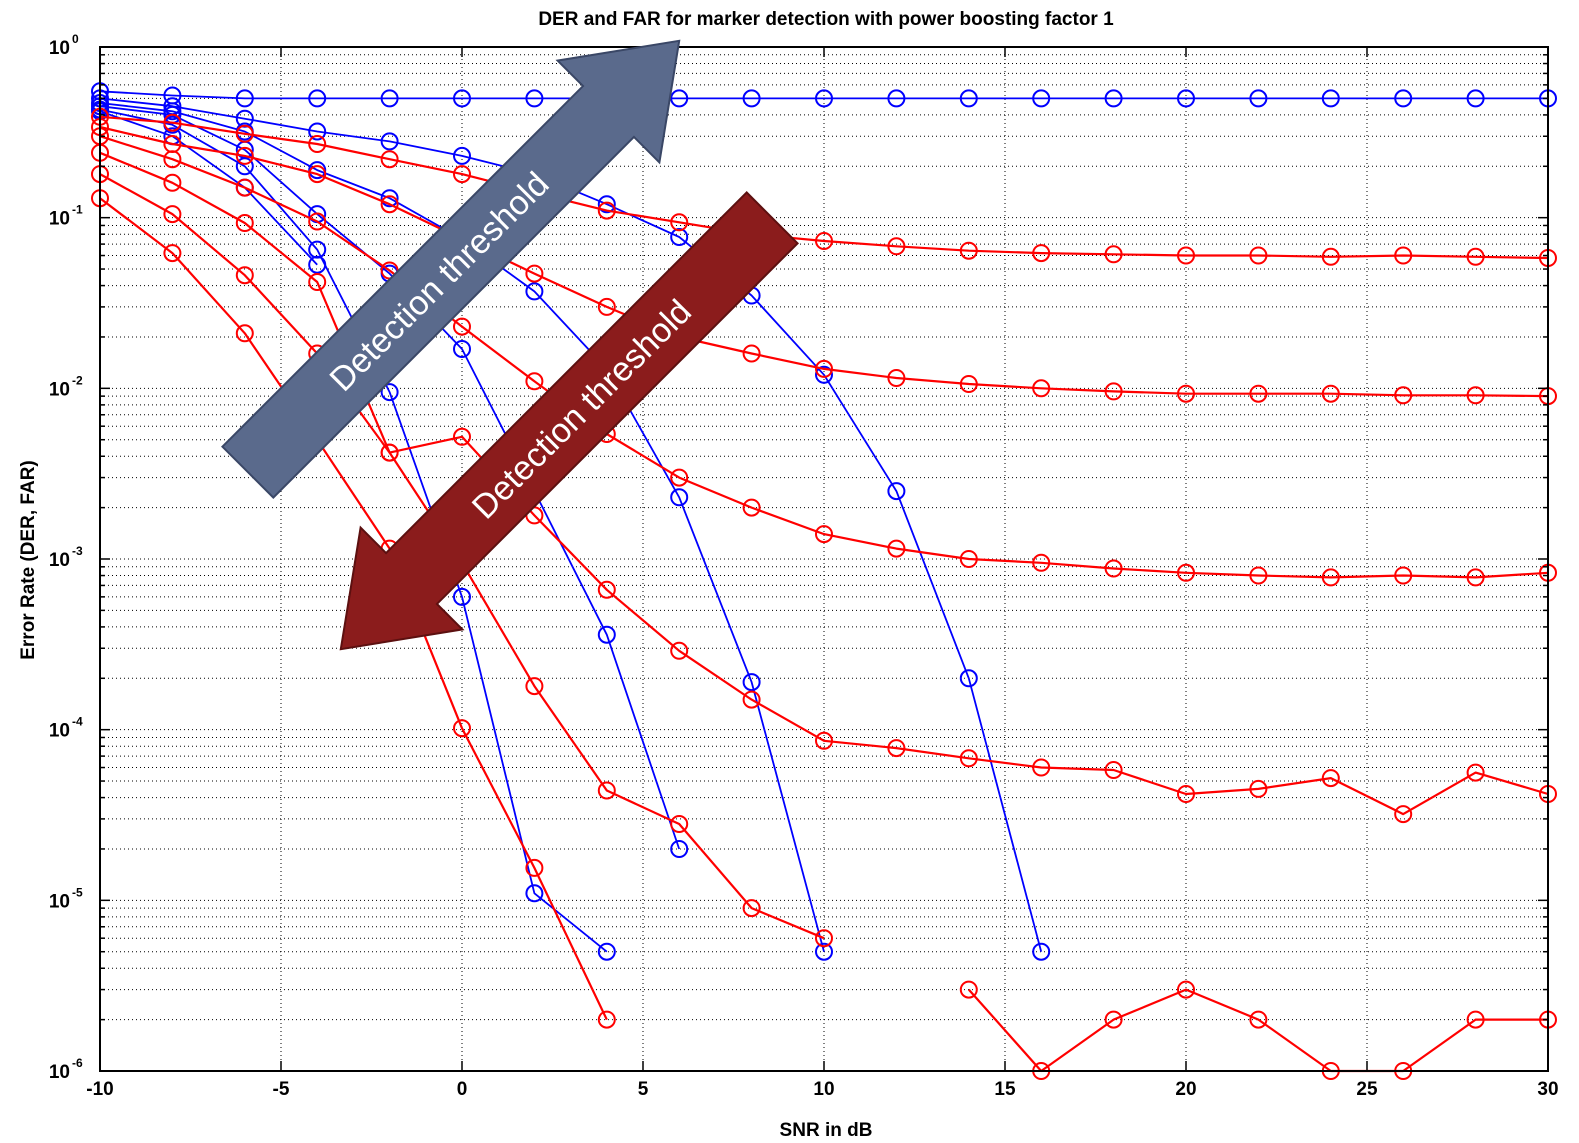 The width and height of the screenshot is (1579, 1143). What do you see at coordinates (75, 39) in the screenshot?
I see `y-tick-exponent: 0` at bounding box center [75, 39].